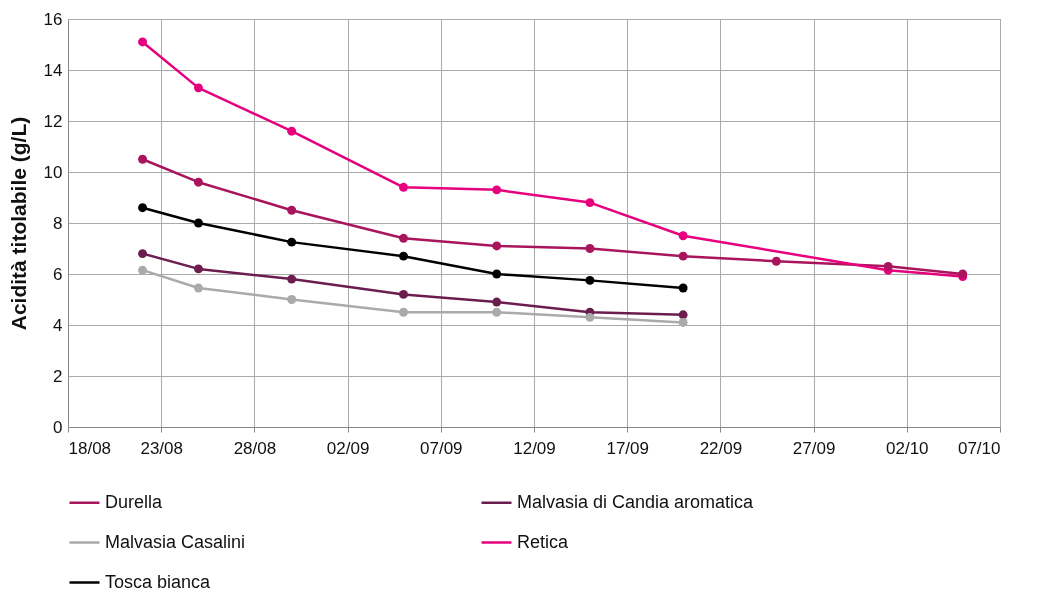  What do you see at coordinates (58, 376) in the screenshot?
I see `y-tick-label: 2` at bounding box center [58, 376].